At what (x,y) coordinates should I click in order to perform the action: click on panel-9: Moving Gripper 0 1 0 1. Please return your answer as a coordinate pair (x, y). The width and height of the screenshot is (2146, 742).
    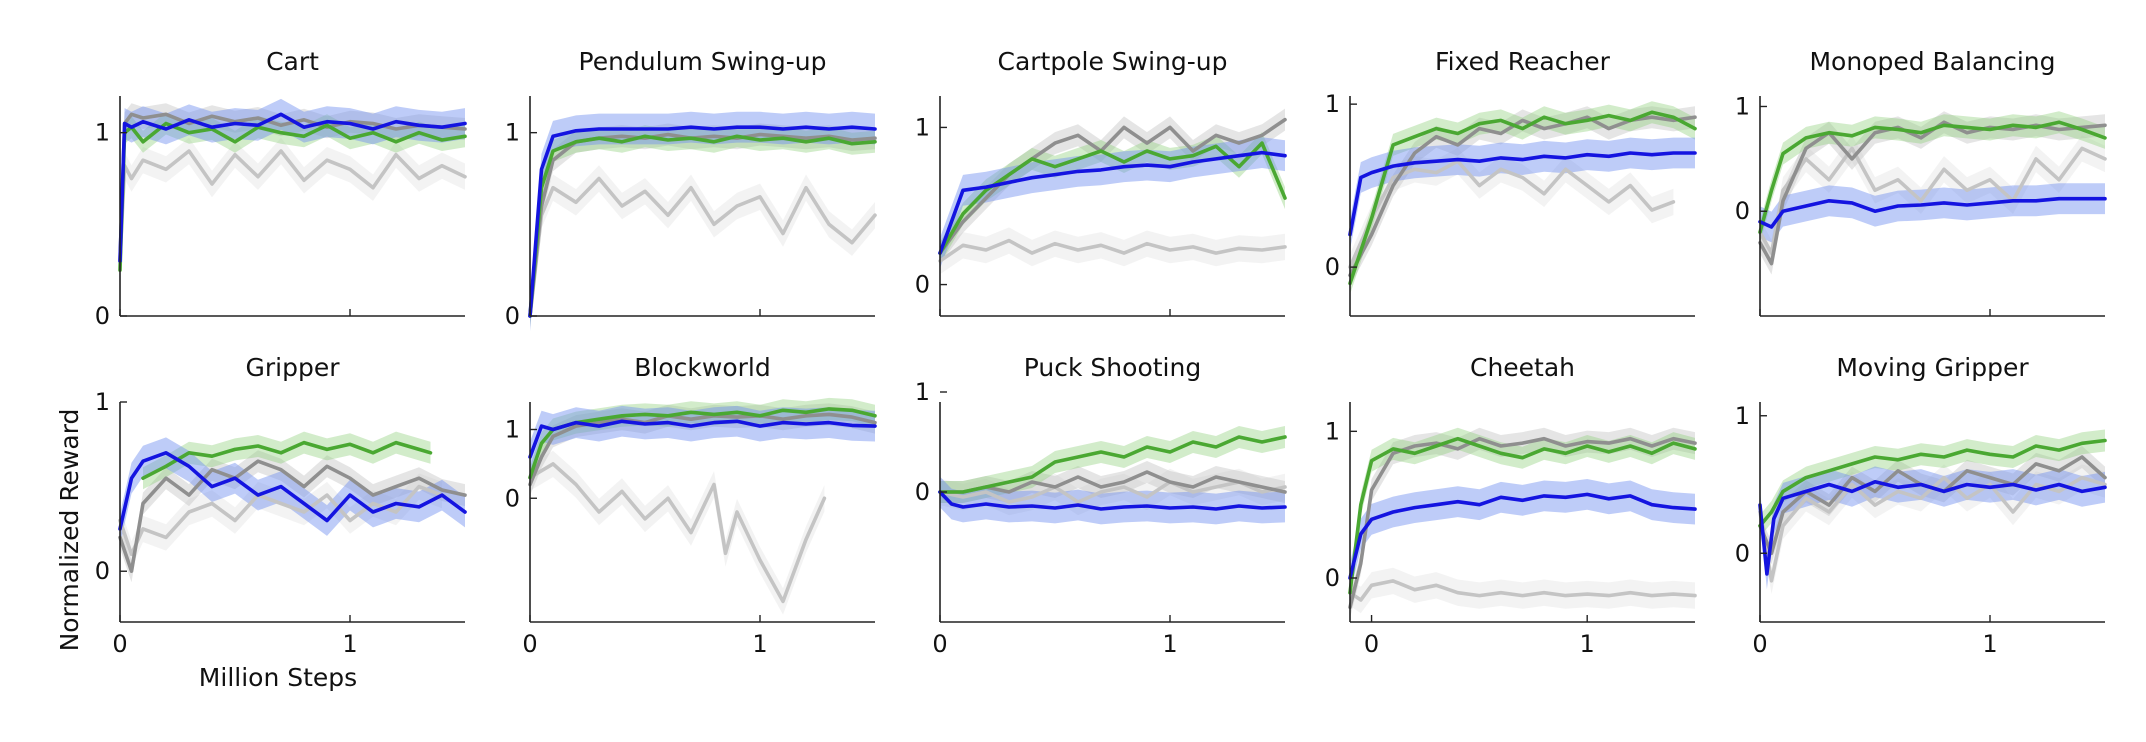
    Looking at the image, I should click on (1921, 505).